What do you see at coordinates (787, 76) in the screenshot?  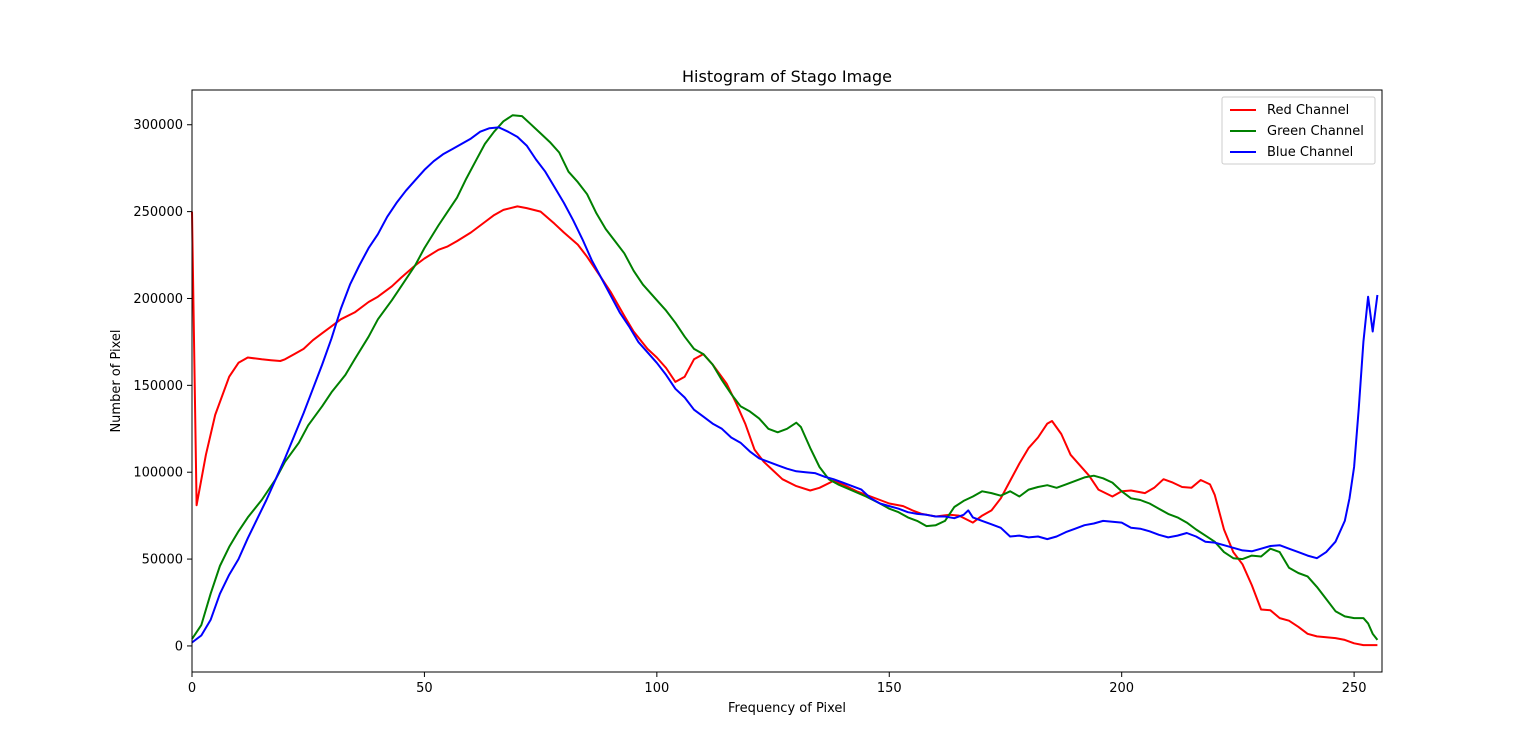 I see `chart-title: Histogram of Stago Image` at bounding box center [787, 76].